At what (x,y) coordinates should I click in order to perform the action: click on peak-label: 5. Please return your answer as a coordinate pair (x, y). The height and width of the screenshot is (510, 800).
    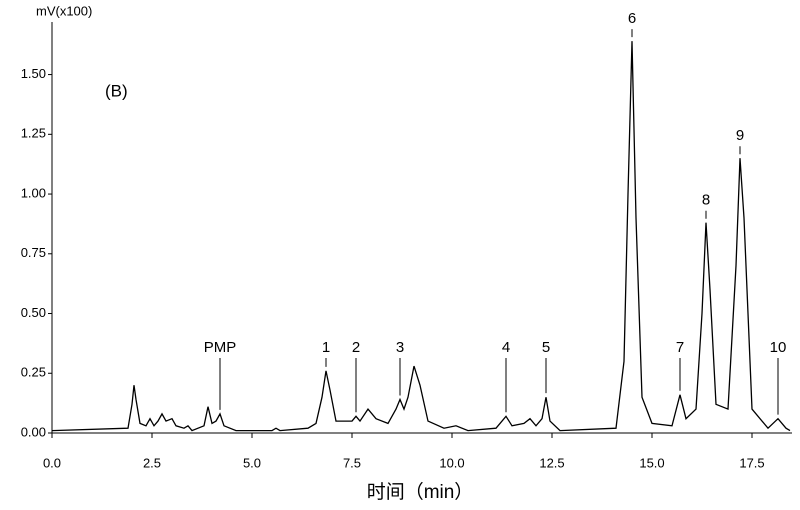
    Looking at the image, I should click on (546, 347).